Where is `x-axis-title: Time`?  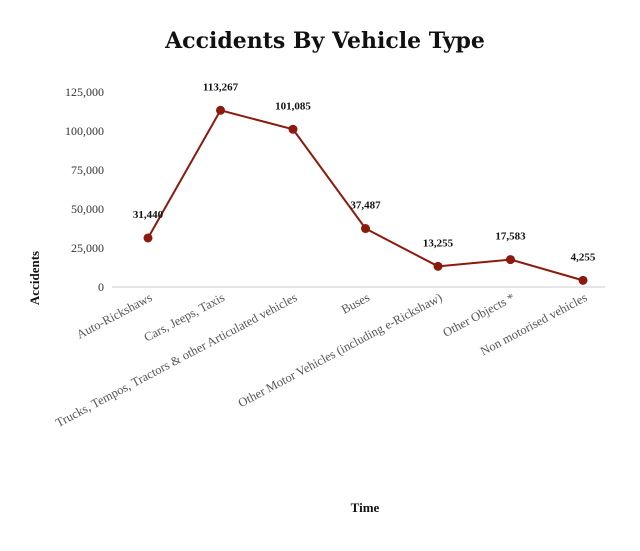
x-axis-title: Time is located at coordinates (365, 507).